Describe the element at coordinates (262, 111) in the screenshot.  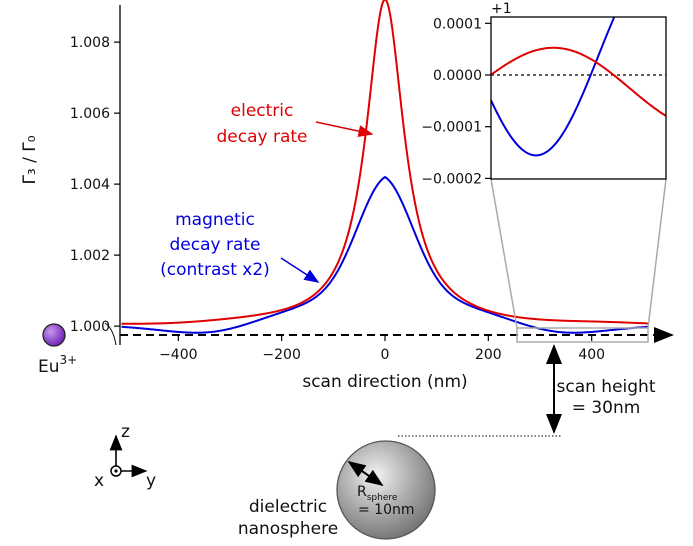
I see `electric-label-line1: electric` at that location.